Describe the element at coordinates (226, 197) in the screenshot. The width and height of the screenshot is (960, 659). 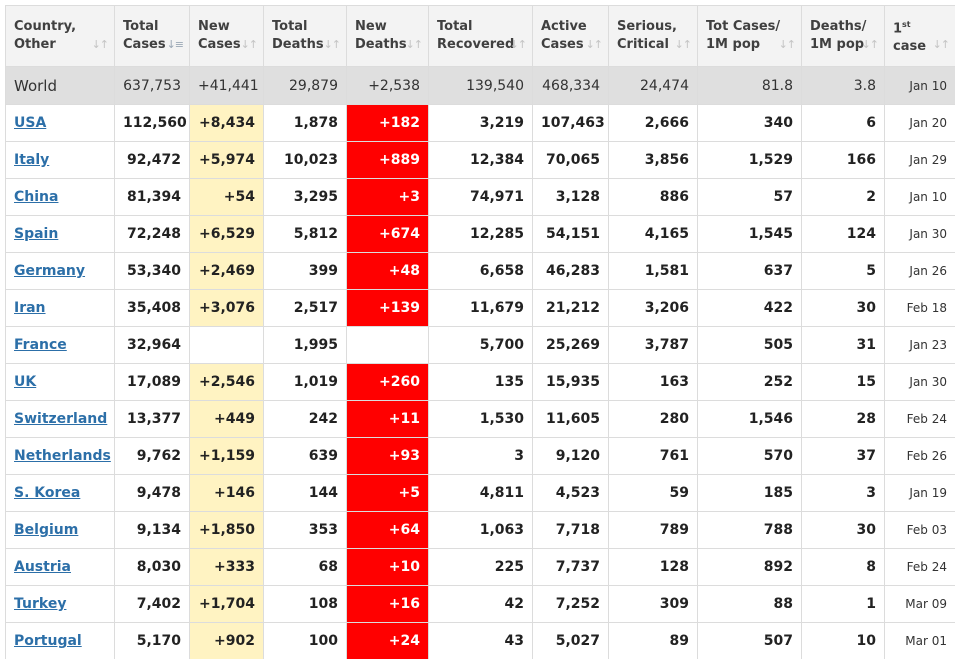
I see `new-cases-cell: +54` at that location.